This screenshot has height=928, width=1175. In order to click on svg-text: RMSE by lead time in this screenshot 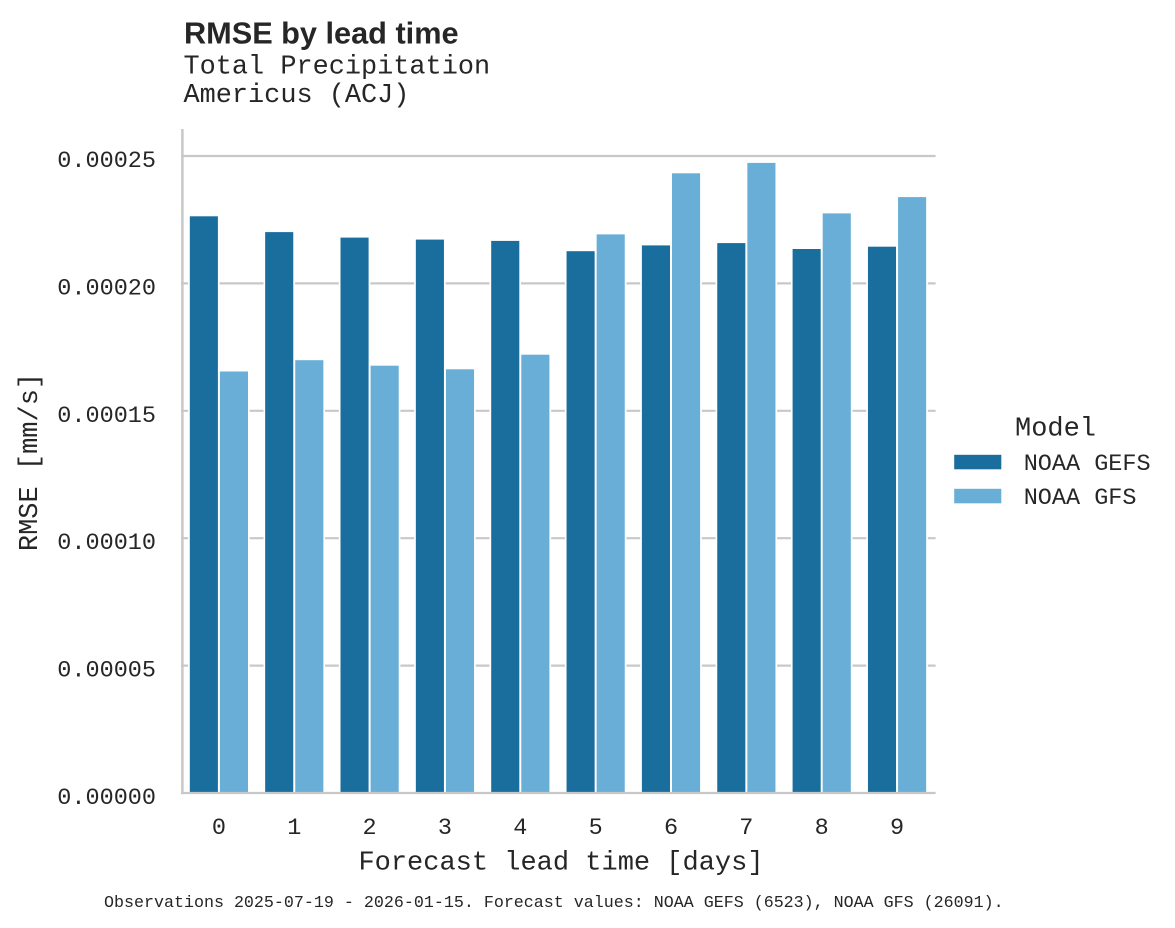, I will do `click(321, 32)`.